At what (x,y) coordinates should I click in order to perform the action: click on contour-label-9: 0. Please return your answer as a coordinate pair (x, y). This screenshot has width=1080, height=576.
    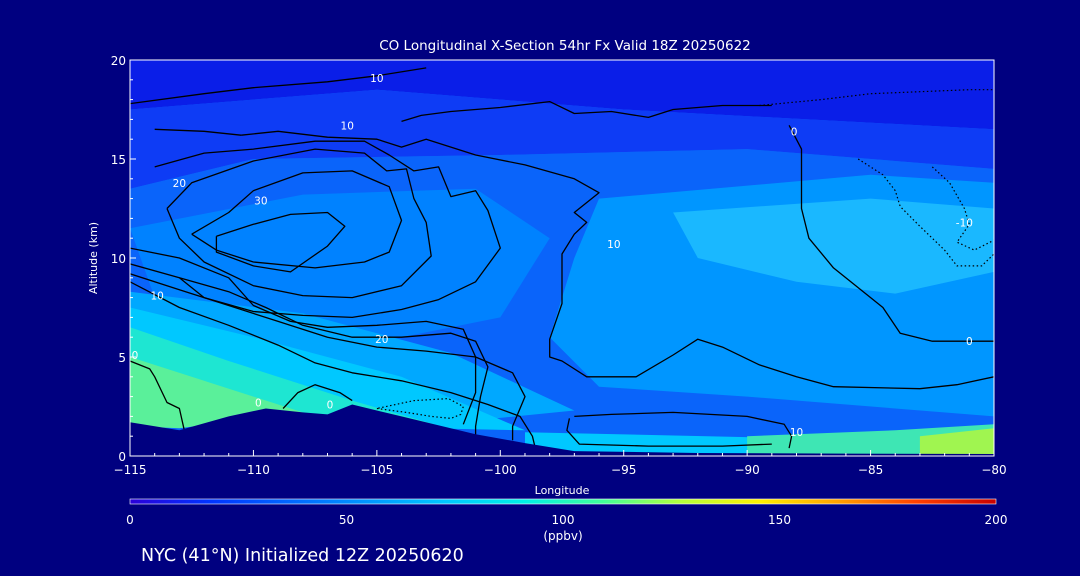
    Looking at the image, I should click on (969, 342).